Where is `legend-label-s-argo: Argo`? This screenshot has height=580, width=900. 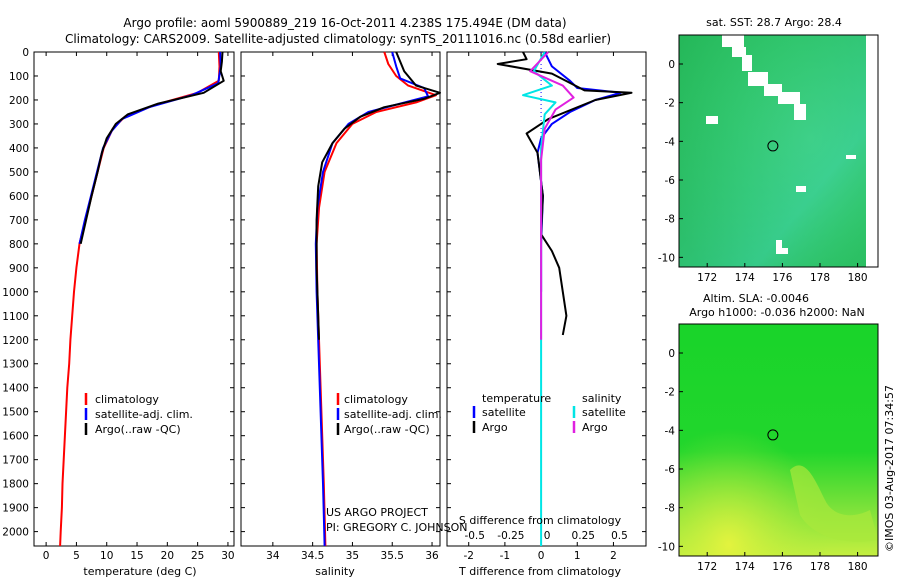 legend-label-s-argo: Argo is located at coordinates (595, 427).